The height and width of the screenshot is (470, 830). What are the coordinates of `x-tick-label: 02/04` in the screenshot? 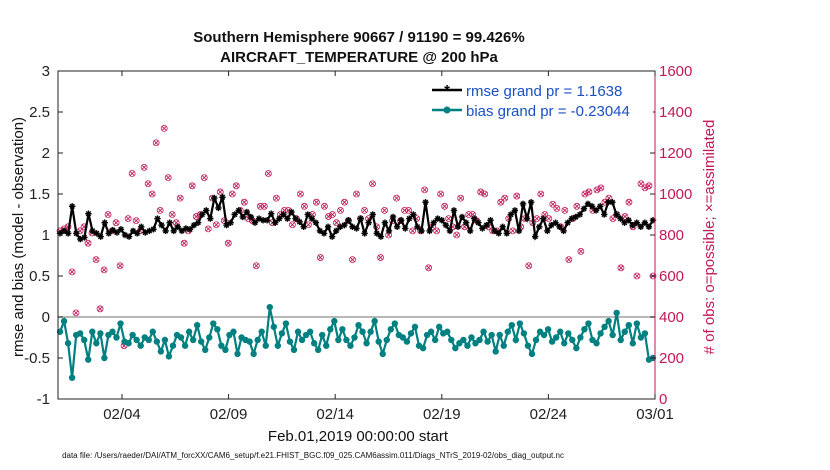 It's located at (122, 414).